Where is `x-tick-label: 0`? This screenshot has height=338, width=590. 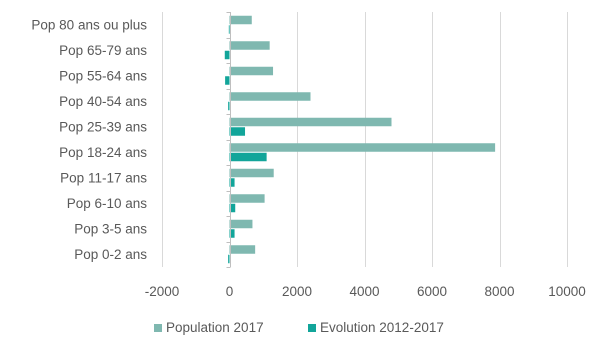
x-tick-label: 0 is located at coordinates (230, 291).